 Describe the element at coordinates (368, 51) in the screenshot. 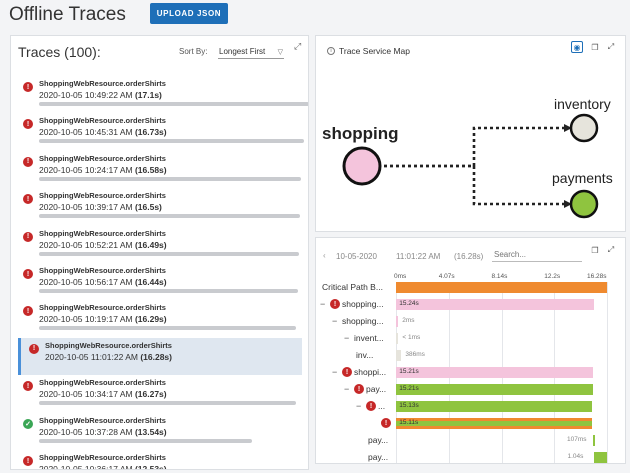

I see `service-map-header: i Trace Service Map` at that location.